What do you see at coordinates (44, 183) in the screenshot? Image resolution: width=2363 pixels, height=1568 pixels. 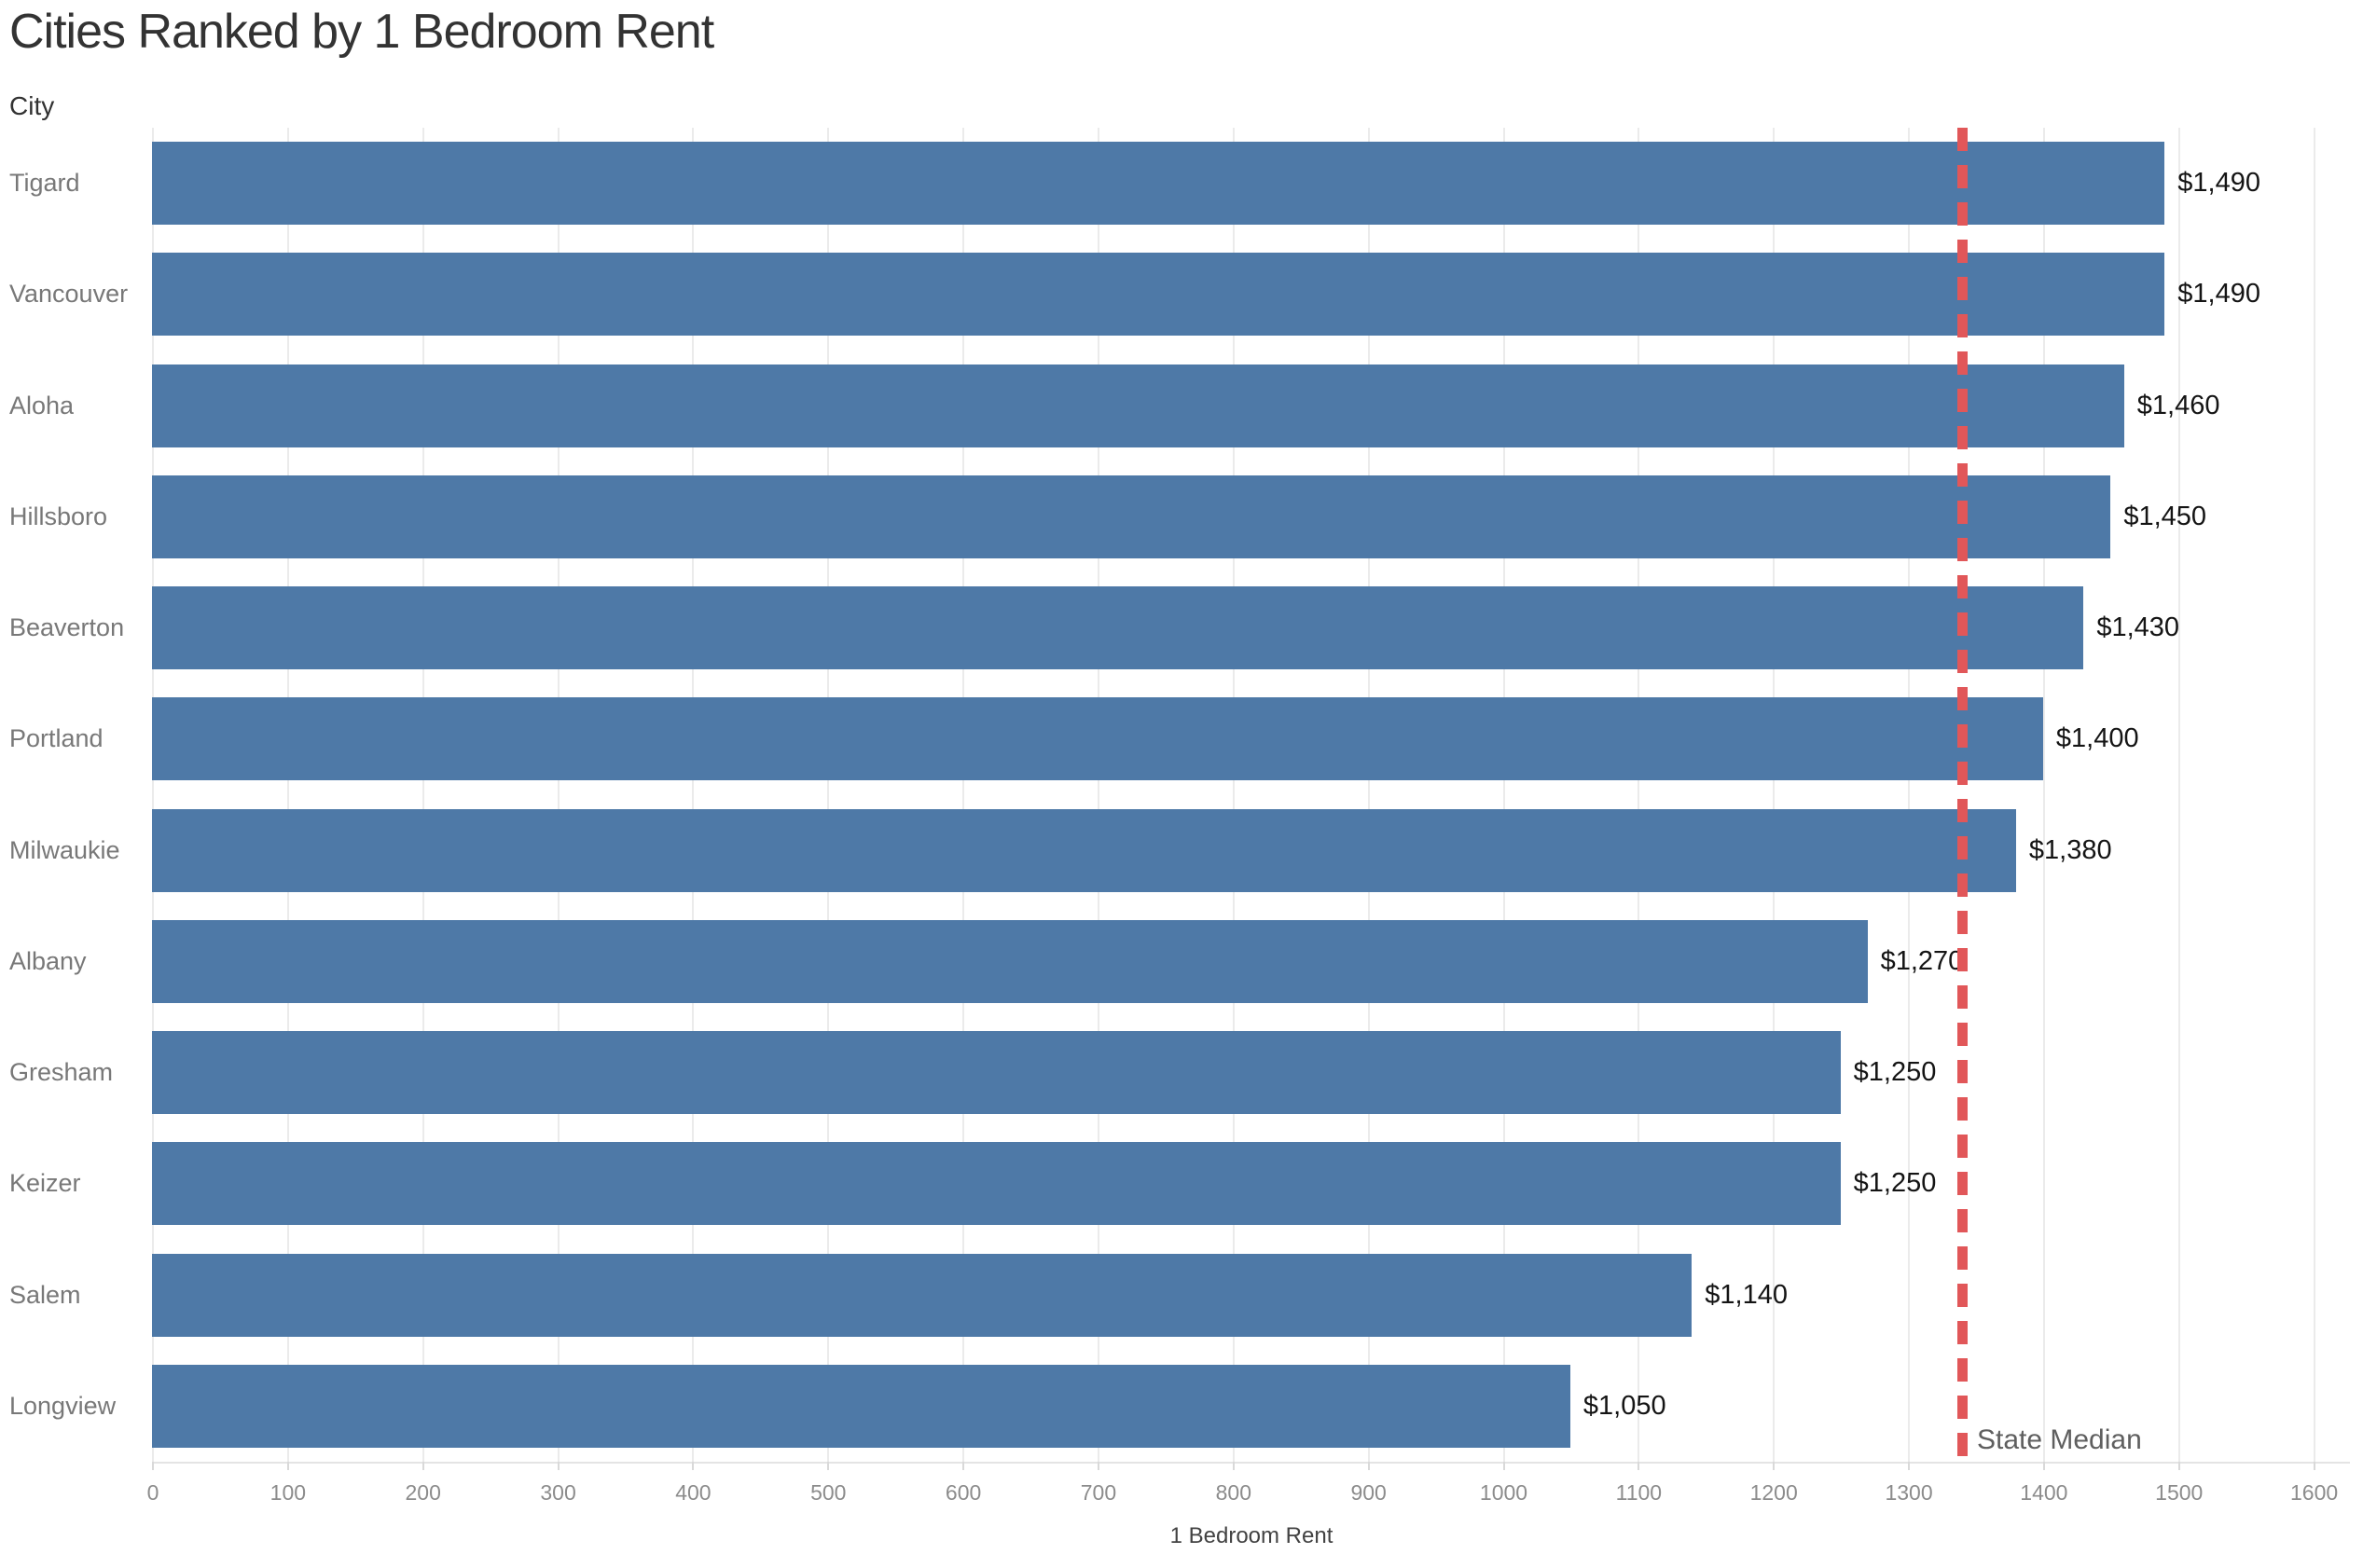 I see `category-label-tigard: Tigard` at bounding box center [44, 183].